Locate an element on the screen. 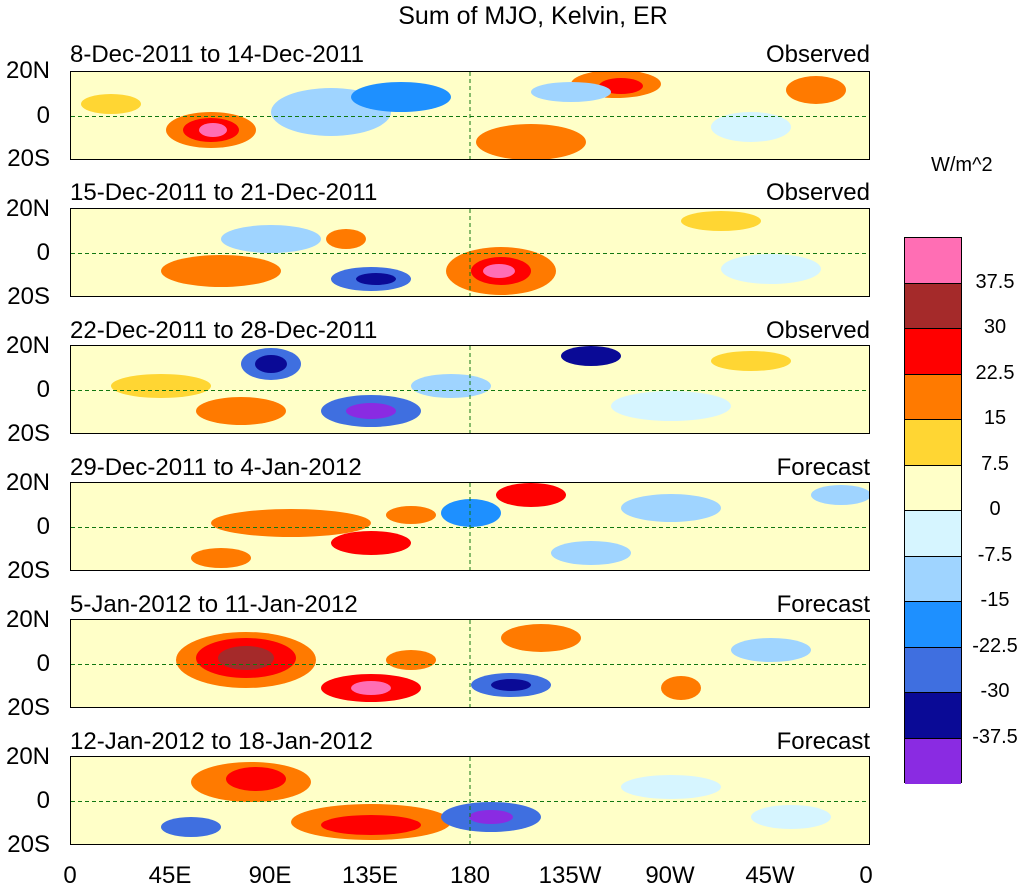 The width and height of the screenshot is (1031, 890). colorbar-tick-label: 7.5 is located at coordinates (995, 463).